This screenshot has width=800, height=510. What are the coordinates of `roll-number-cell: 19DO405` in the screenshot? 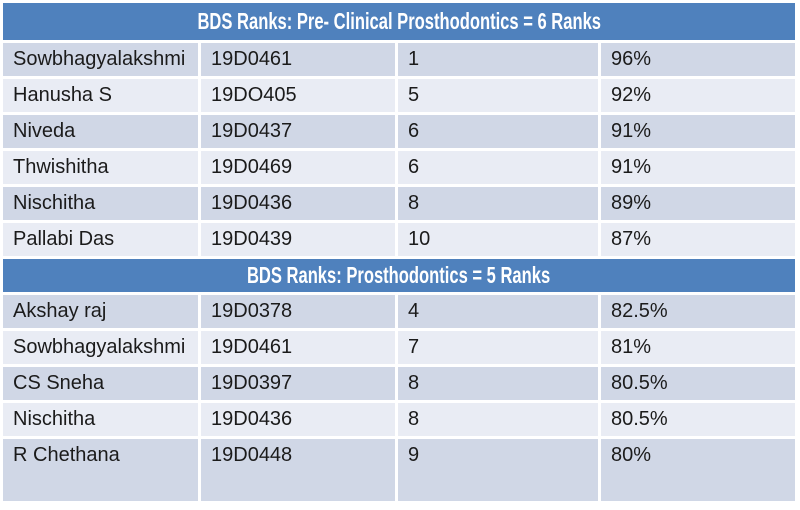 It's located at (298, 95).